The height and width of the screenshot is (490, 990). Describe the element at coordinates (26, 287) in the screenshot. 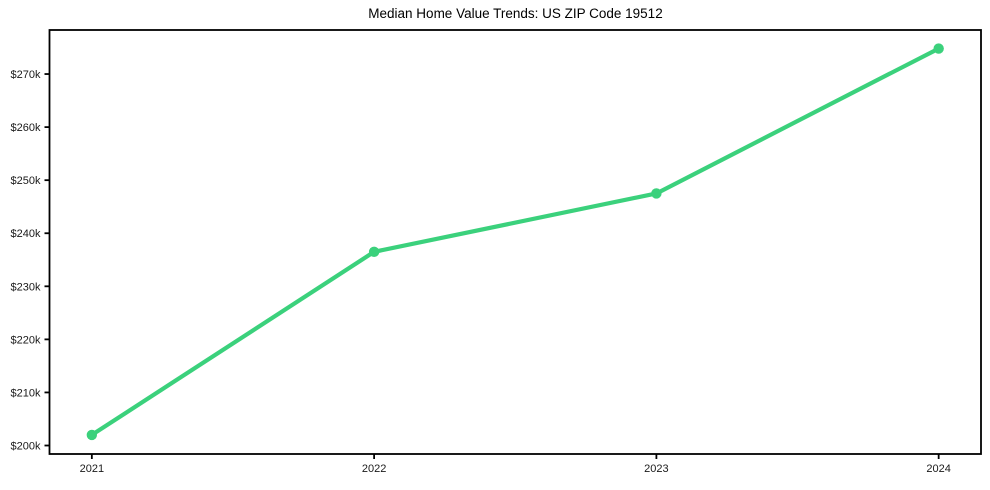

I see `y-tick-label: $230k` at that location.